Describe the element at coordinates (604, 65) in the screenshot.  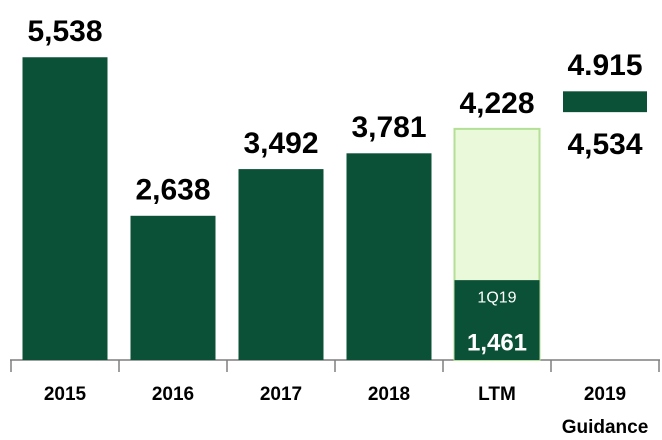
I see `range-high-label: 4.915` at that location.